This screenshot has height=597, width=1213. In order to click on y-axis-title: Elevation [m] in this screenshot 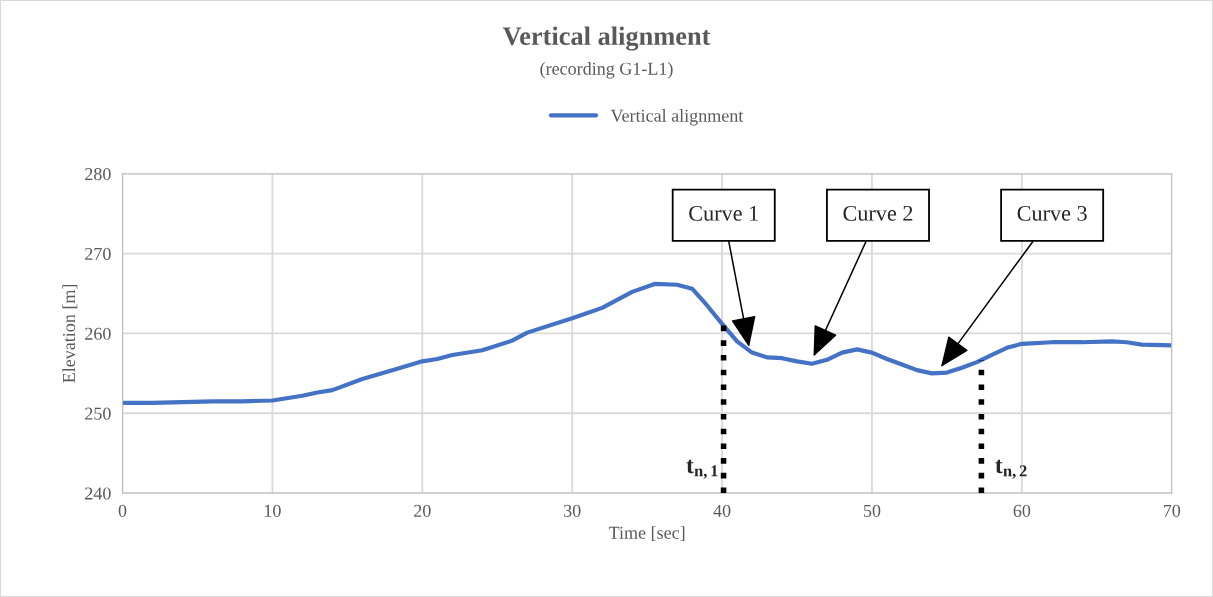, I will do `click(70, 333)`.